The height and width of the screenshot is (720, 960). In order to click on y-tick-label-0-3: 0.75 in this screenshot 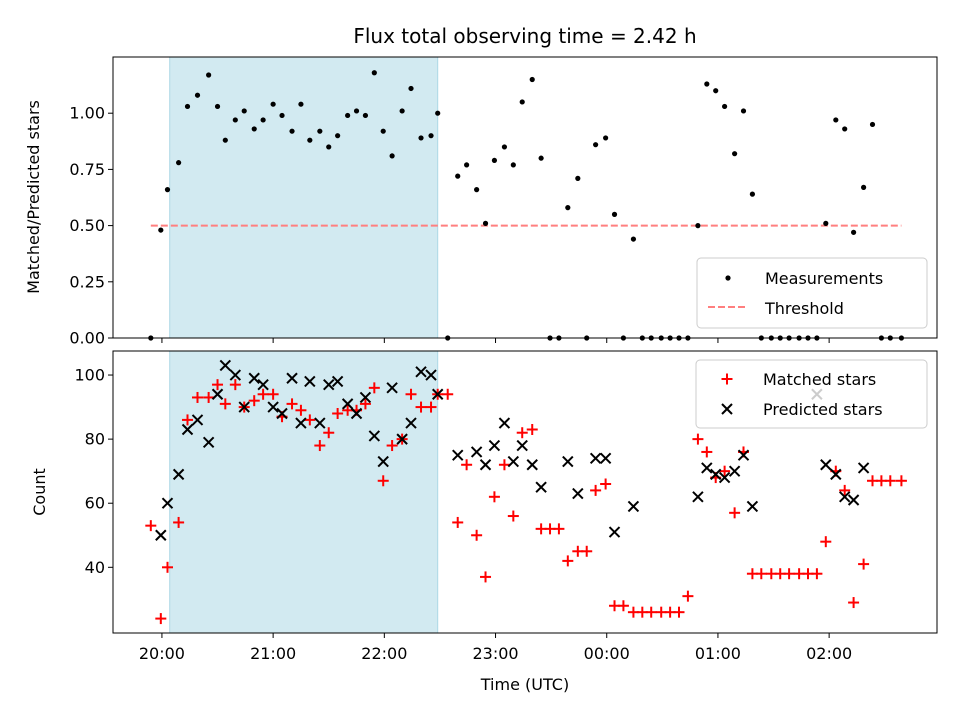, I will do `click(87, 169)`.